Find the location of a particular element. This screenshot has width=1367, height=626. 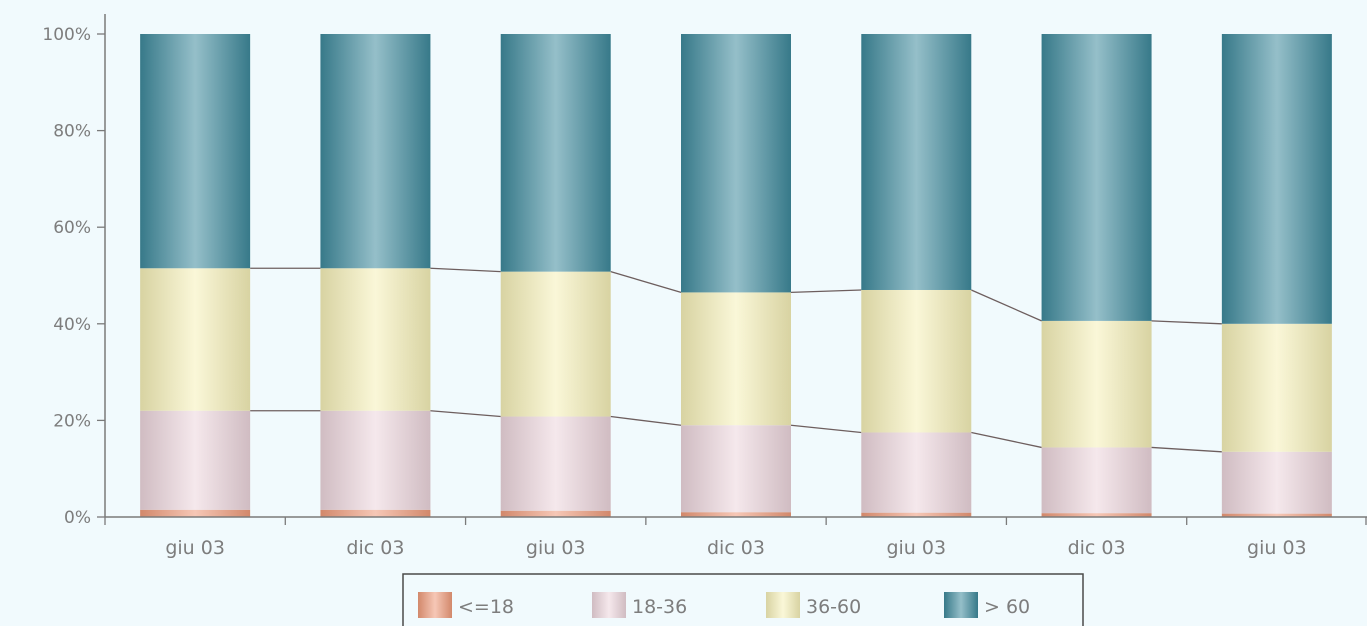

legend-box is located at coordinates (743, 599).